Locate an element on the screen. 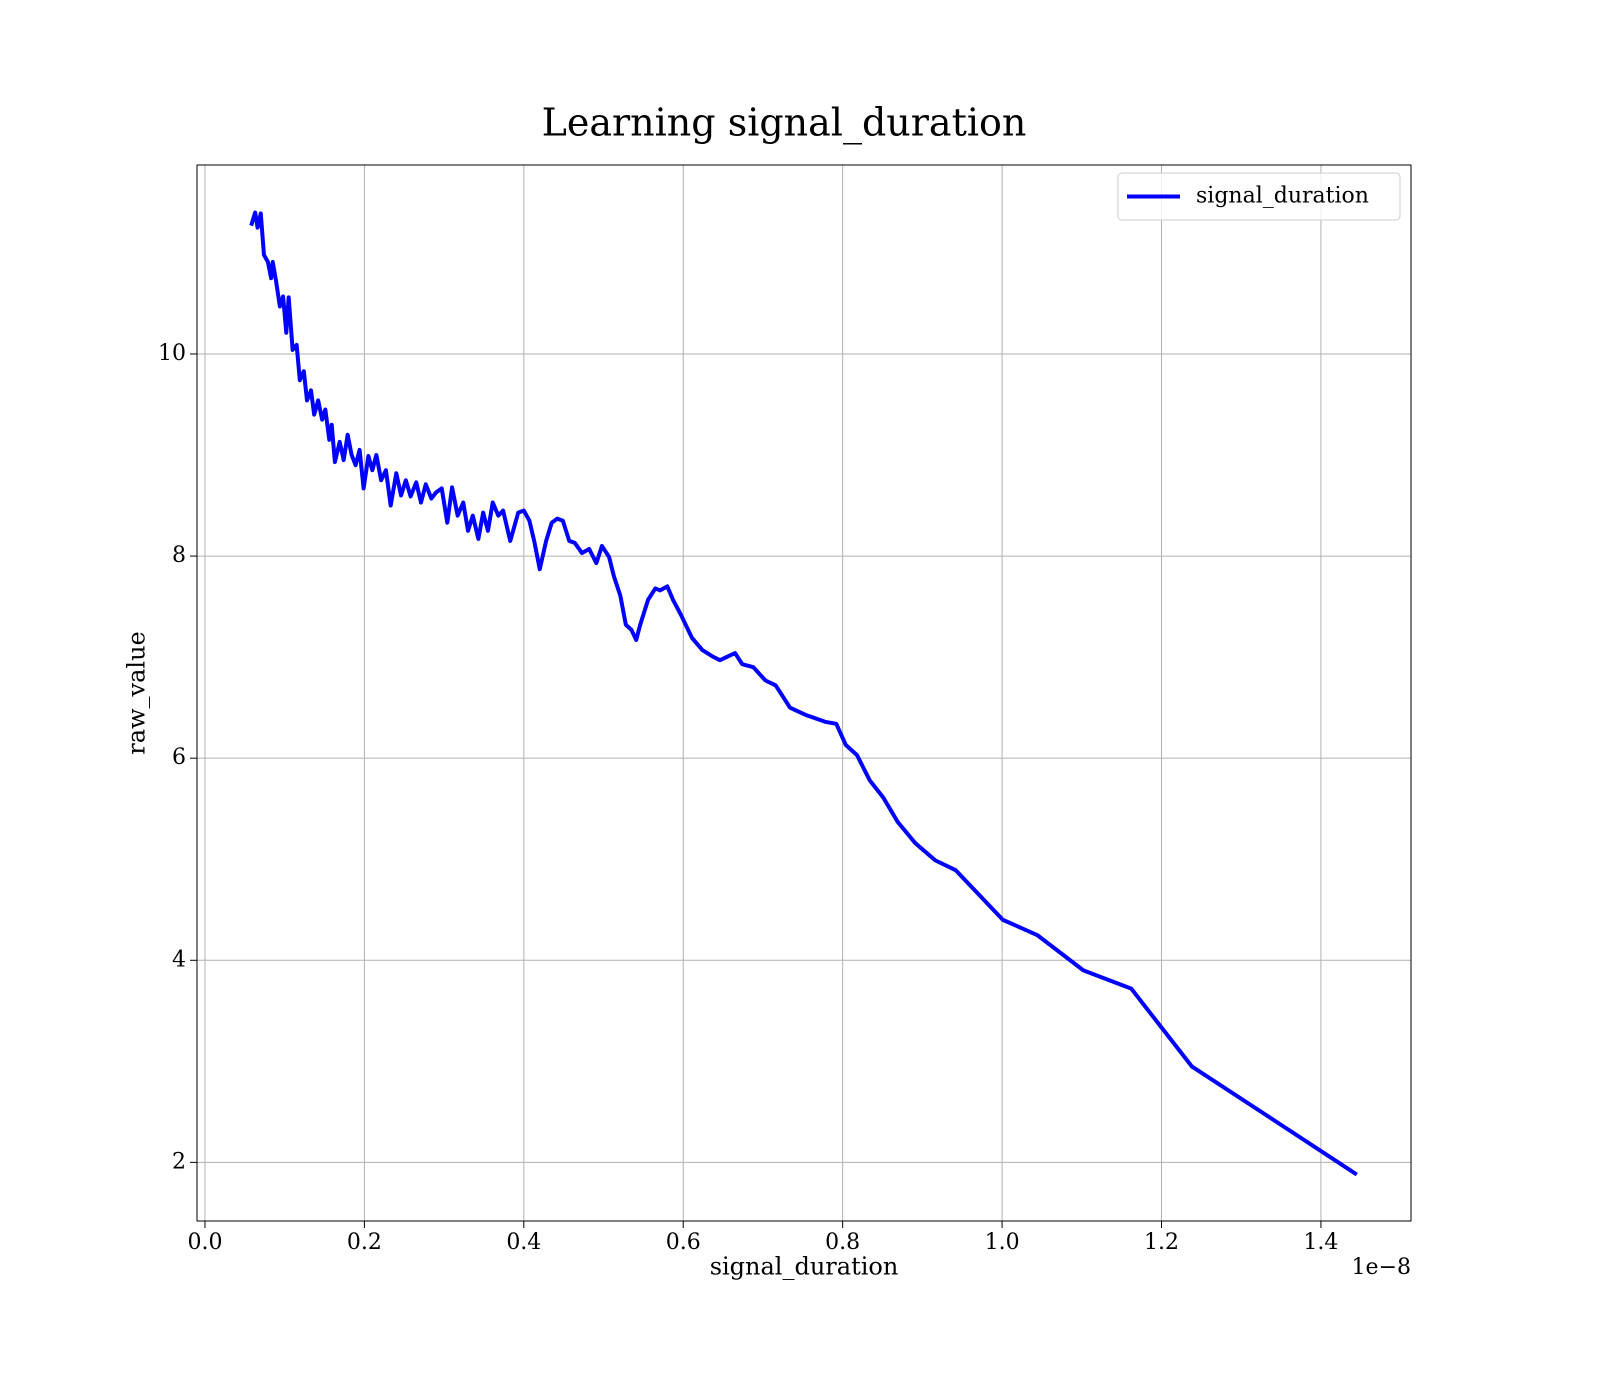  x-tick-label: 0.0 is located at coordinates (204, 1242).